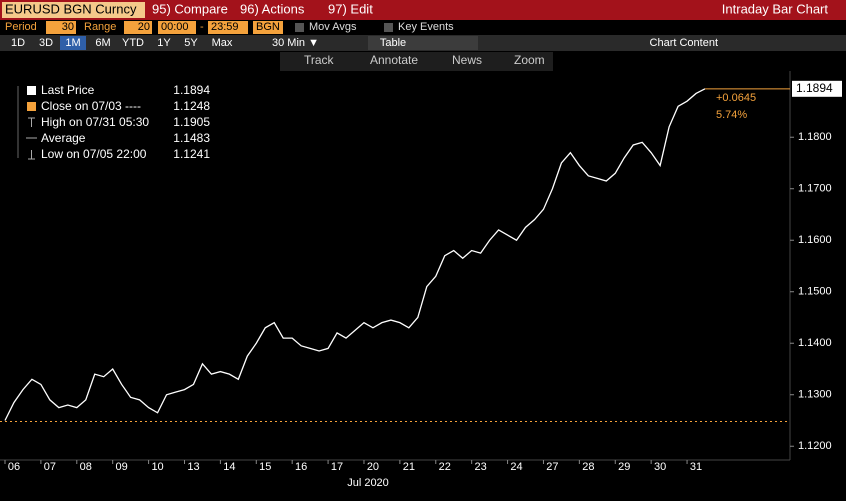  What do you see at coordinates (731, 115) in the screenshot?
I see `change-pct: 5.74%` at bounding box center [731, 115].